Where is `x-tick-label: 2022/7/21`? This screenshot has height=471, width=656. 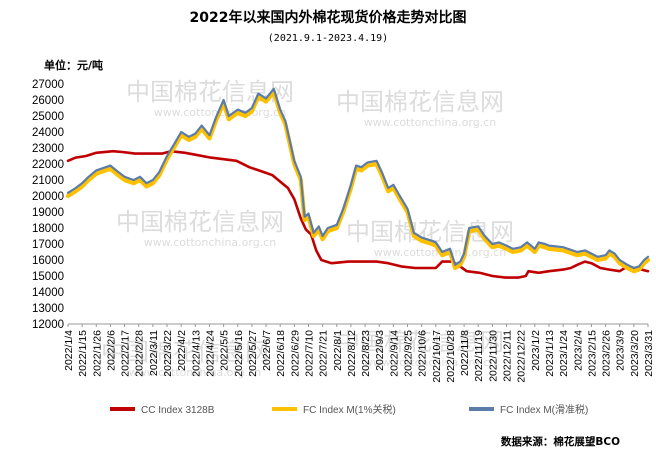
x-tick-label: 2022/7/21 is located at coordinates (324, 353).